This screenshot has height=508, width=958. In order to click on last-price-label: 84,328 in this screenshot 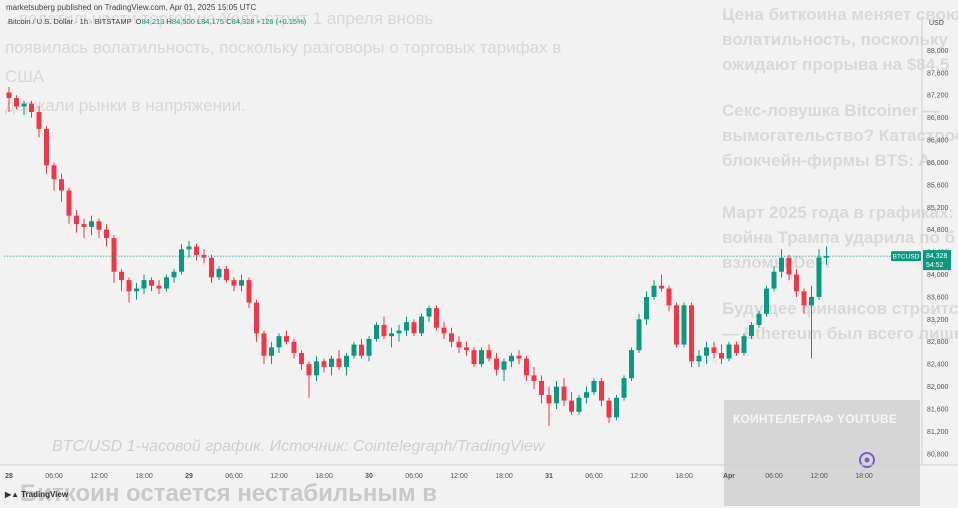, I will do `click(937, 256)`.